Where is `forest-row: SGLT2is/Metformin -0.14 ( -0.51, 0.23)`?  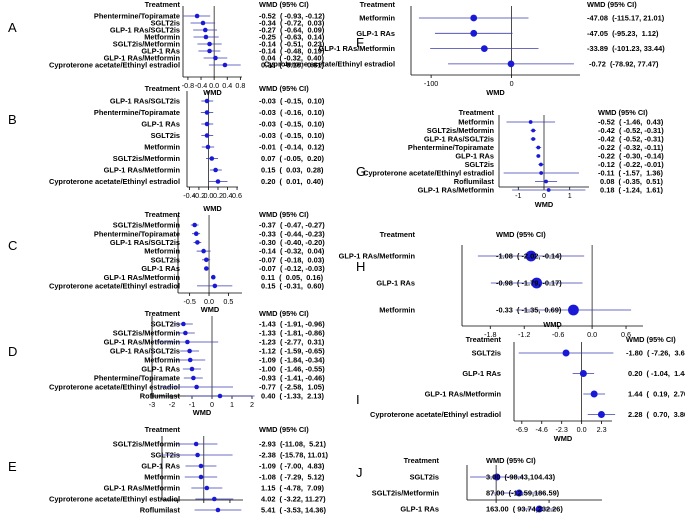
forest-row: SGLT2is/Metformin -0.14 ( -0.51, 0.23) is located at coordinates (219, 44).